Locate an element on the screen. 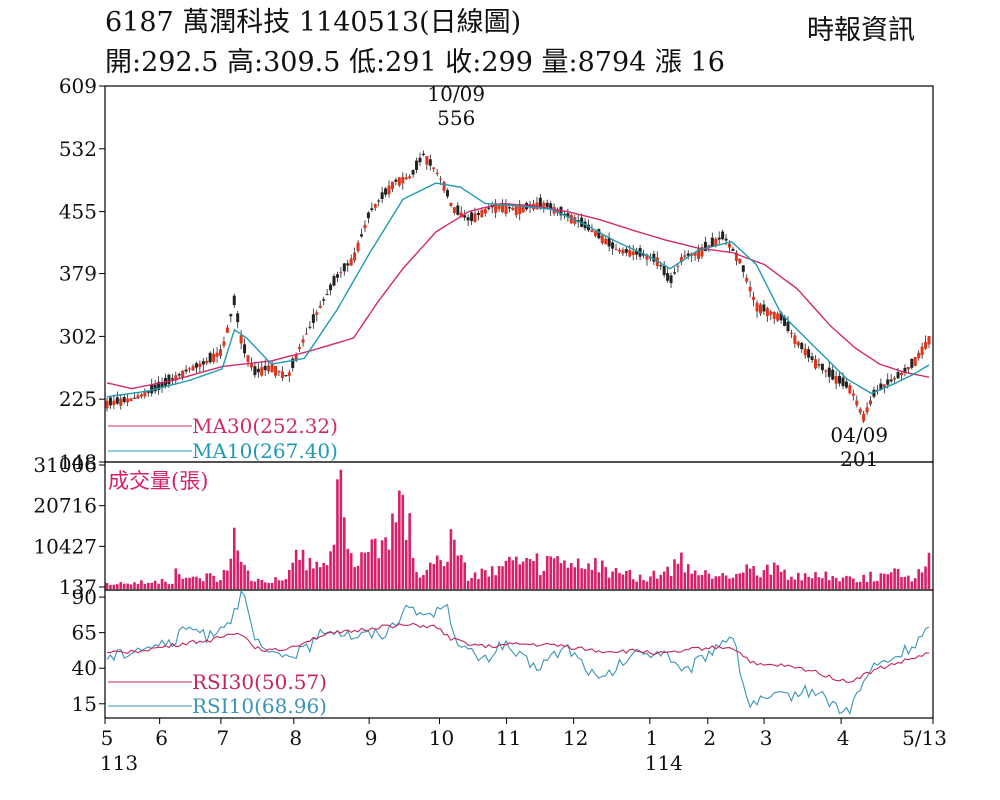 This screenshot has width=1000, height=800. x-axis-month-label: 6 is located at coordinates (161, 738).